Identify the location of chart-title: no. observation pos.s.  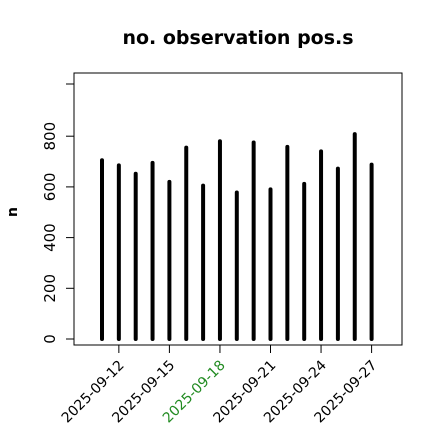
(237, 38).